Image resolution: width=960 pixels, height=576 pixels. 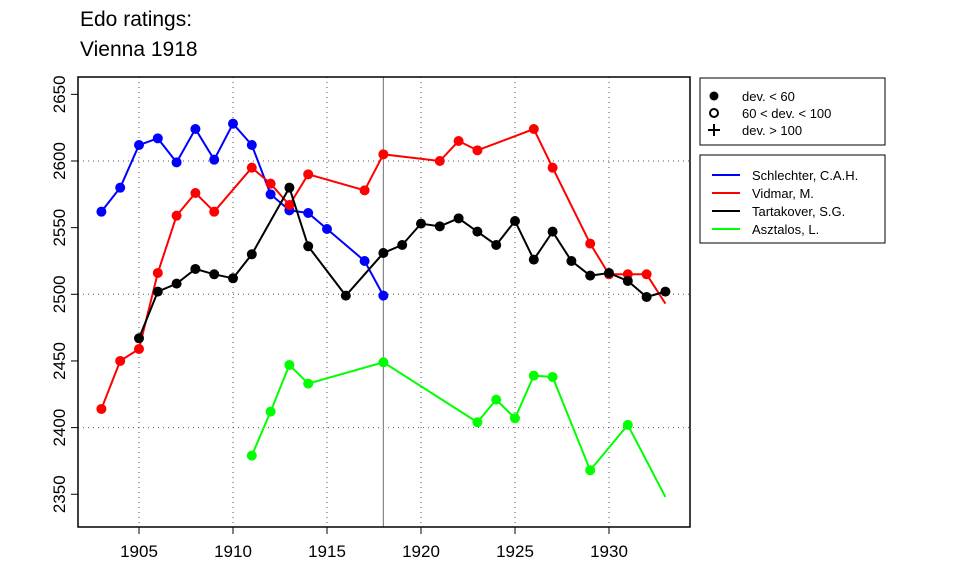 What do you see at coordinates (714, 130) in the screenshot?
I see `plus-icon` at bounding box center [714, 130].